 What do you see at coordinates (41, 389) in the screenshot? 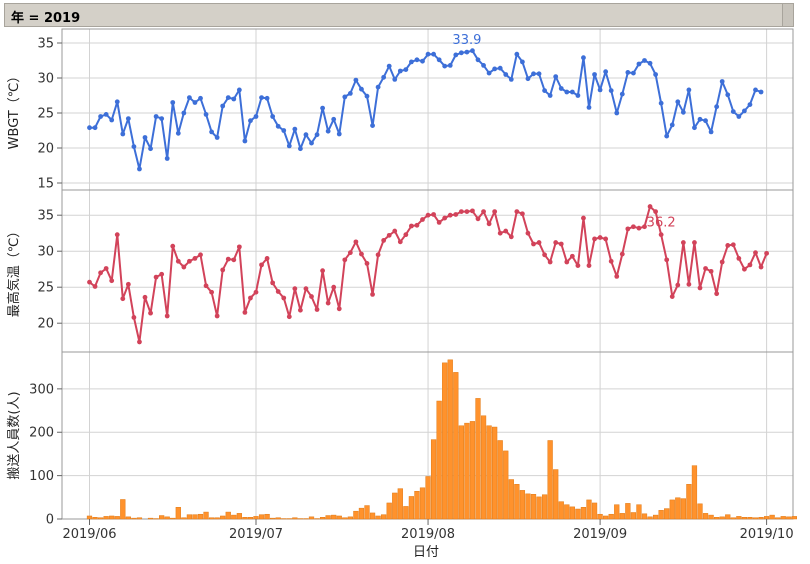
I see `count-y-tick-label: 300` at bounding box center [41, 389].